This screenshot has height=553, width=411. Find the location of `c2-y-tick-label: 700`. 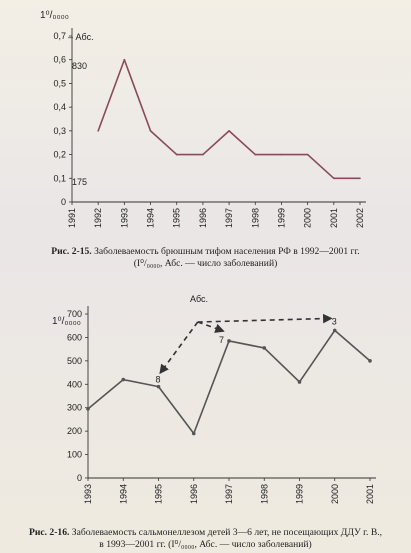

c2-y-tick-label: 700 is located at coordinates (74, 314).